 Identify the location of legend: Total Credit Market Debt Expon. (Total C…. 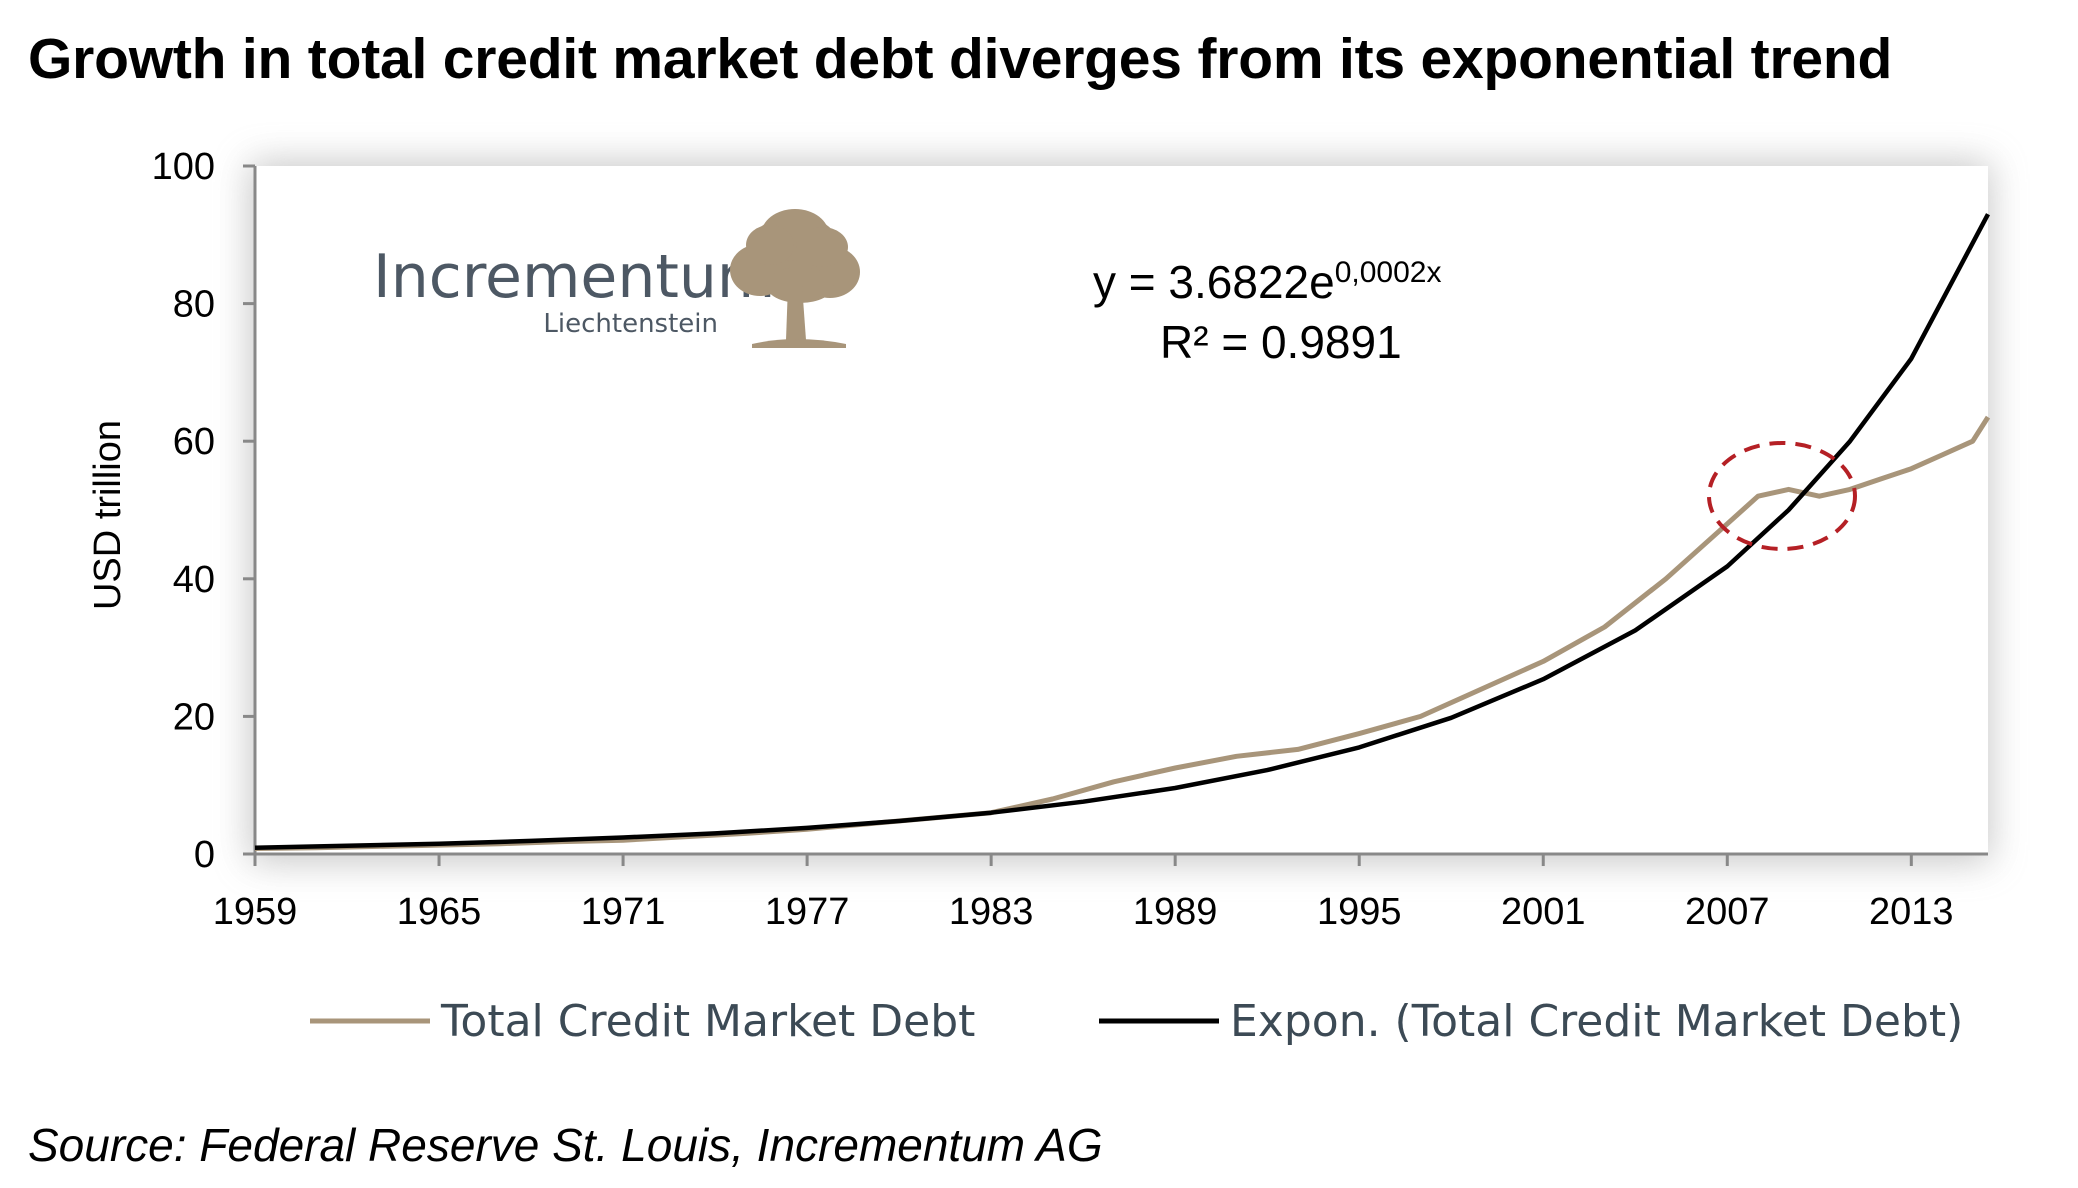
(1136, 1021).